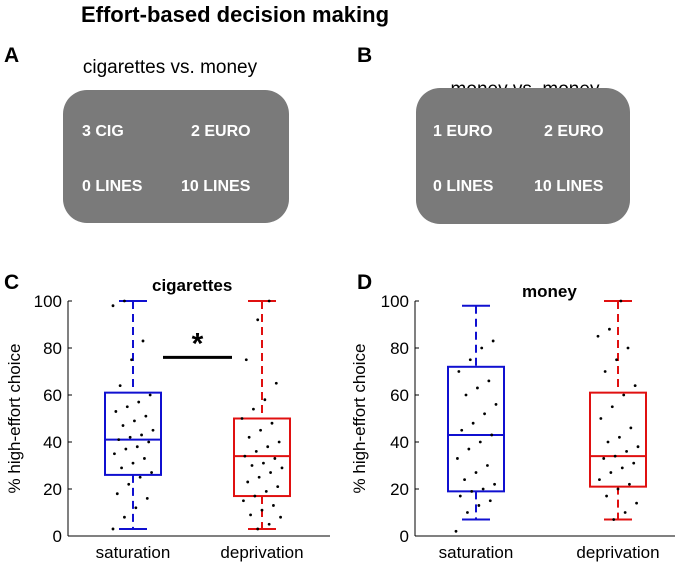 The height and width of the screenshot is (565, 685). Describe the element at coordinates (476, 429) in the screenshot. I see `box-saturation` at that location.